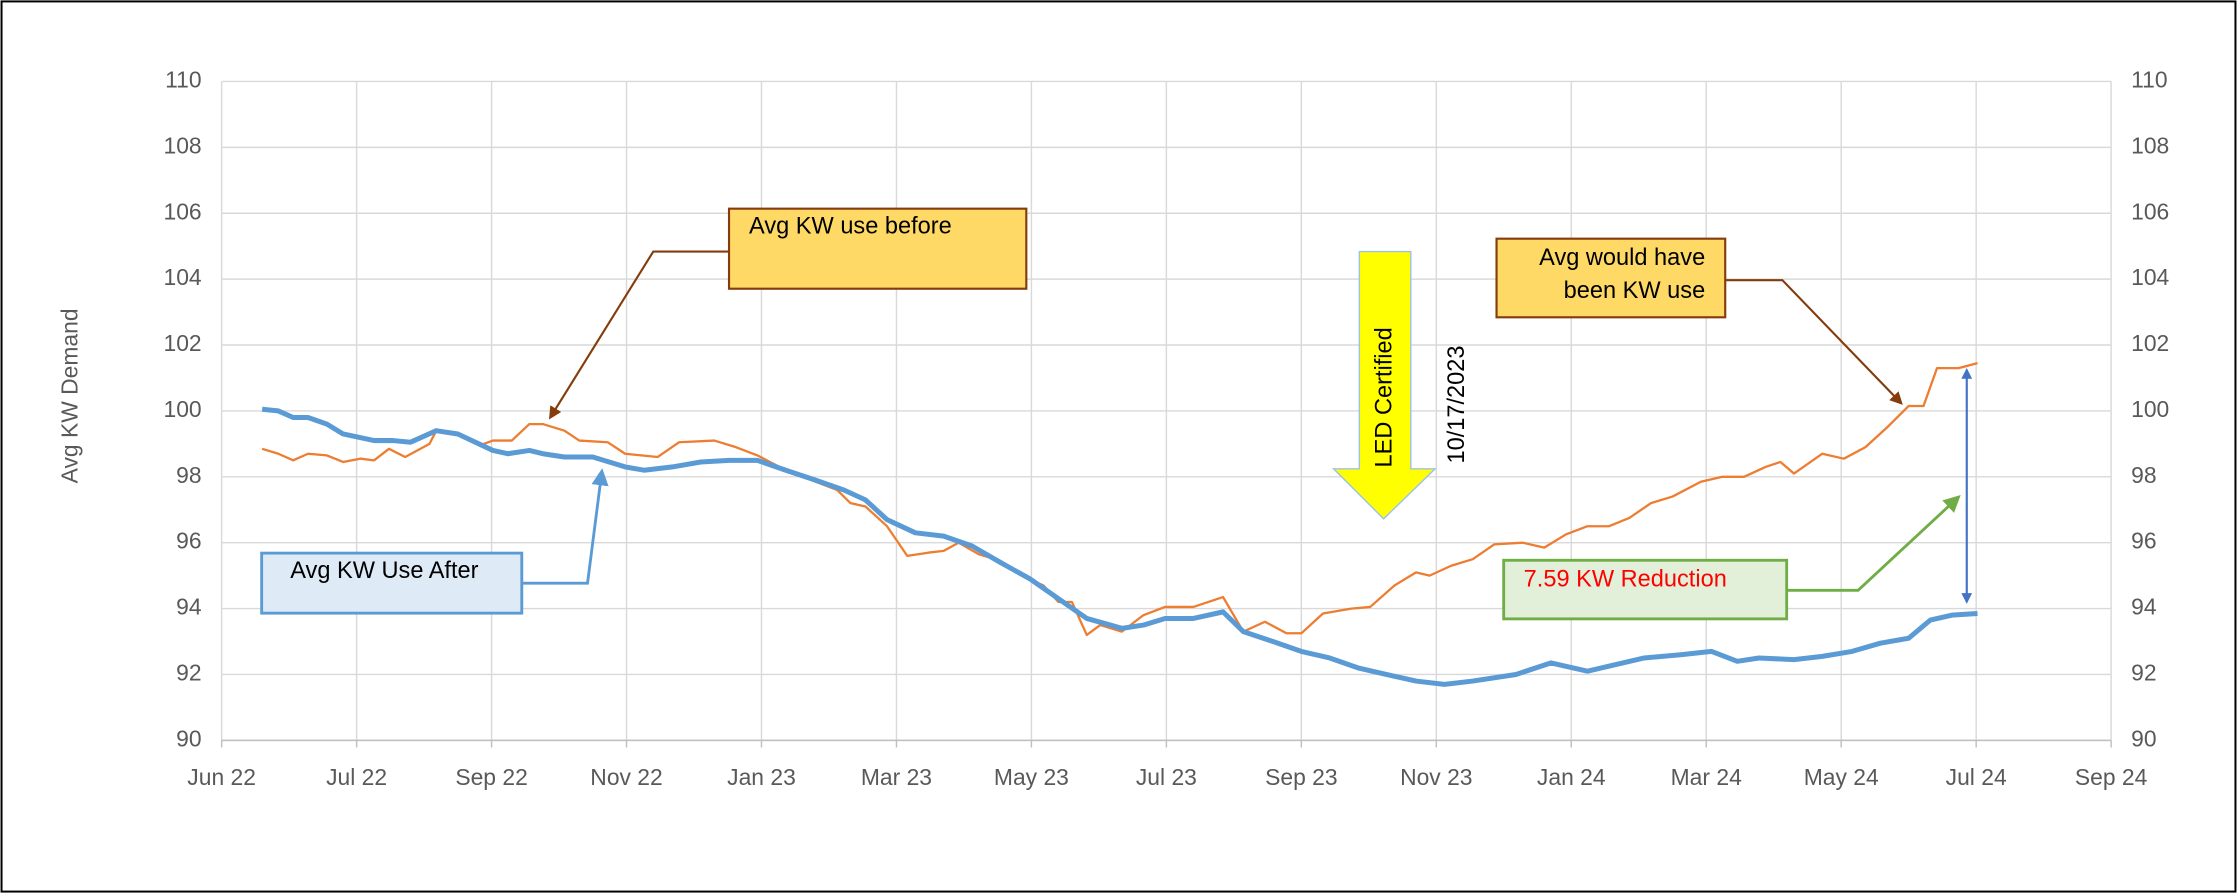 The image size is (2237, 893). What do you see at coordinates (188, 672) in the screenshot?
I see `y-tick-label: 92` at bounding box center [188, 672].